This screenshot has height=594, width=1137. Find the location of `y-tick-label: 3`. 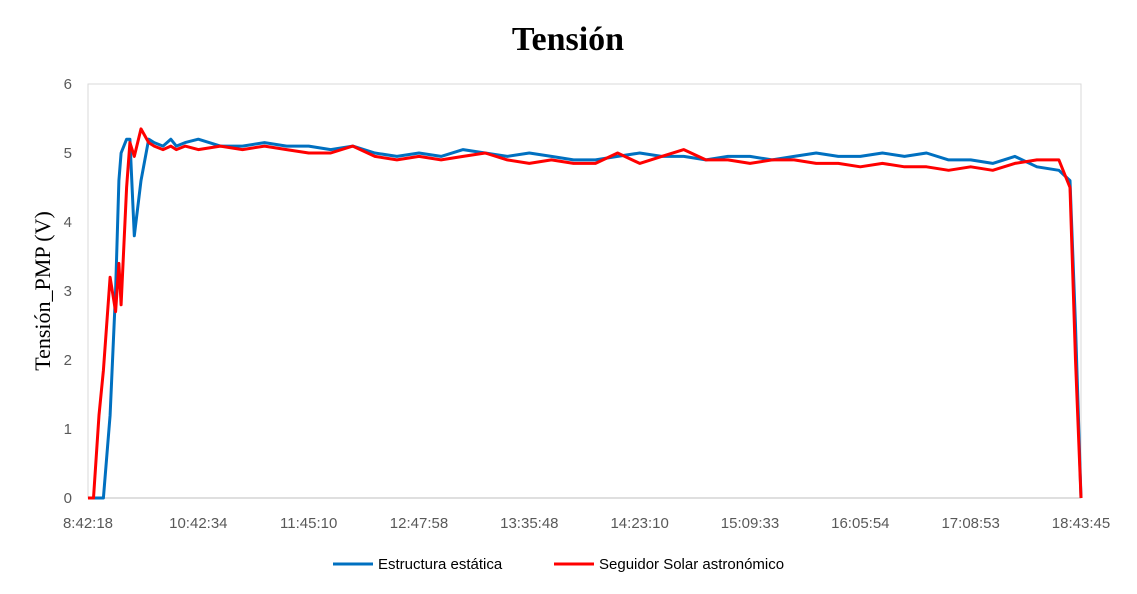

y-tick-label: 3 is located at coordinates (68, 291).